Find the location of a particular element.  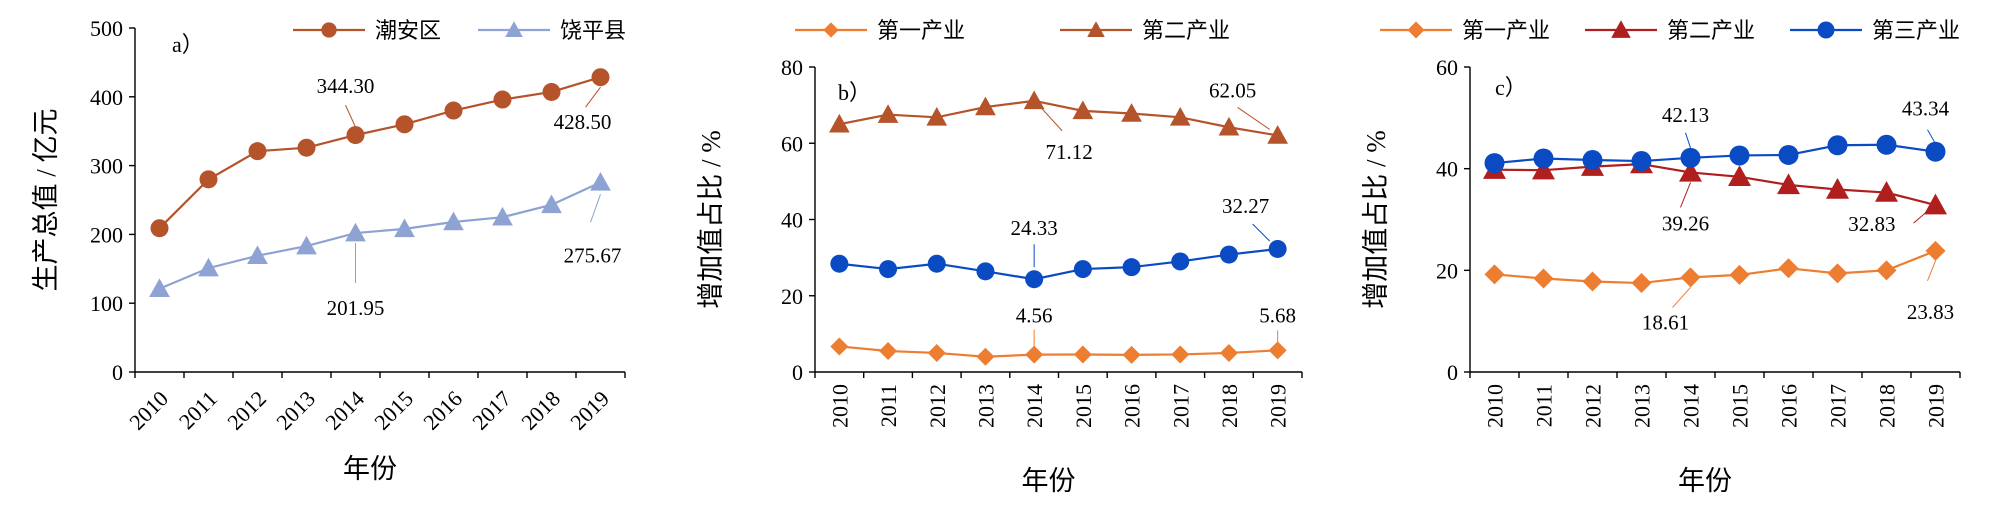

panel-label: a） is located at coordinates (188, 44).